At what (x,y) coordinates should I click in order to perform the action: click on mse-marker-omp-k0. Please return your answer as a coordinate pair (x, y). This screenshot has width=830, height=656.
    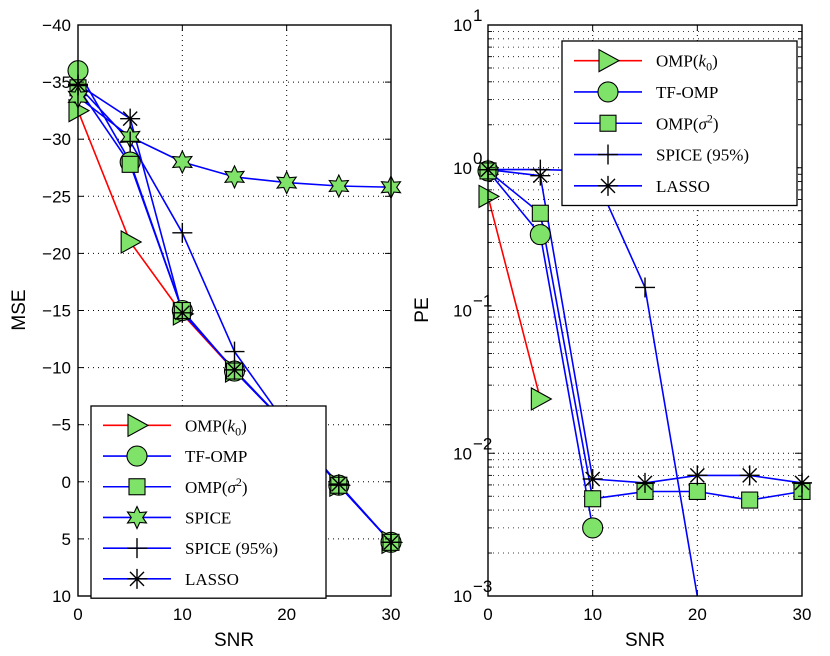
    Looking at the image, I should click on (131, 242).